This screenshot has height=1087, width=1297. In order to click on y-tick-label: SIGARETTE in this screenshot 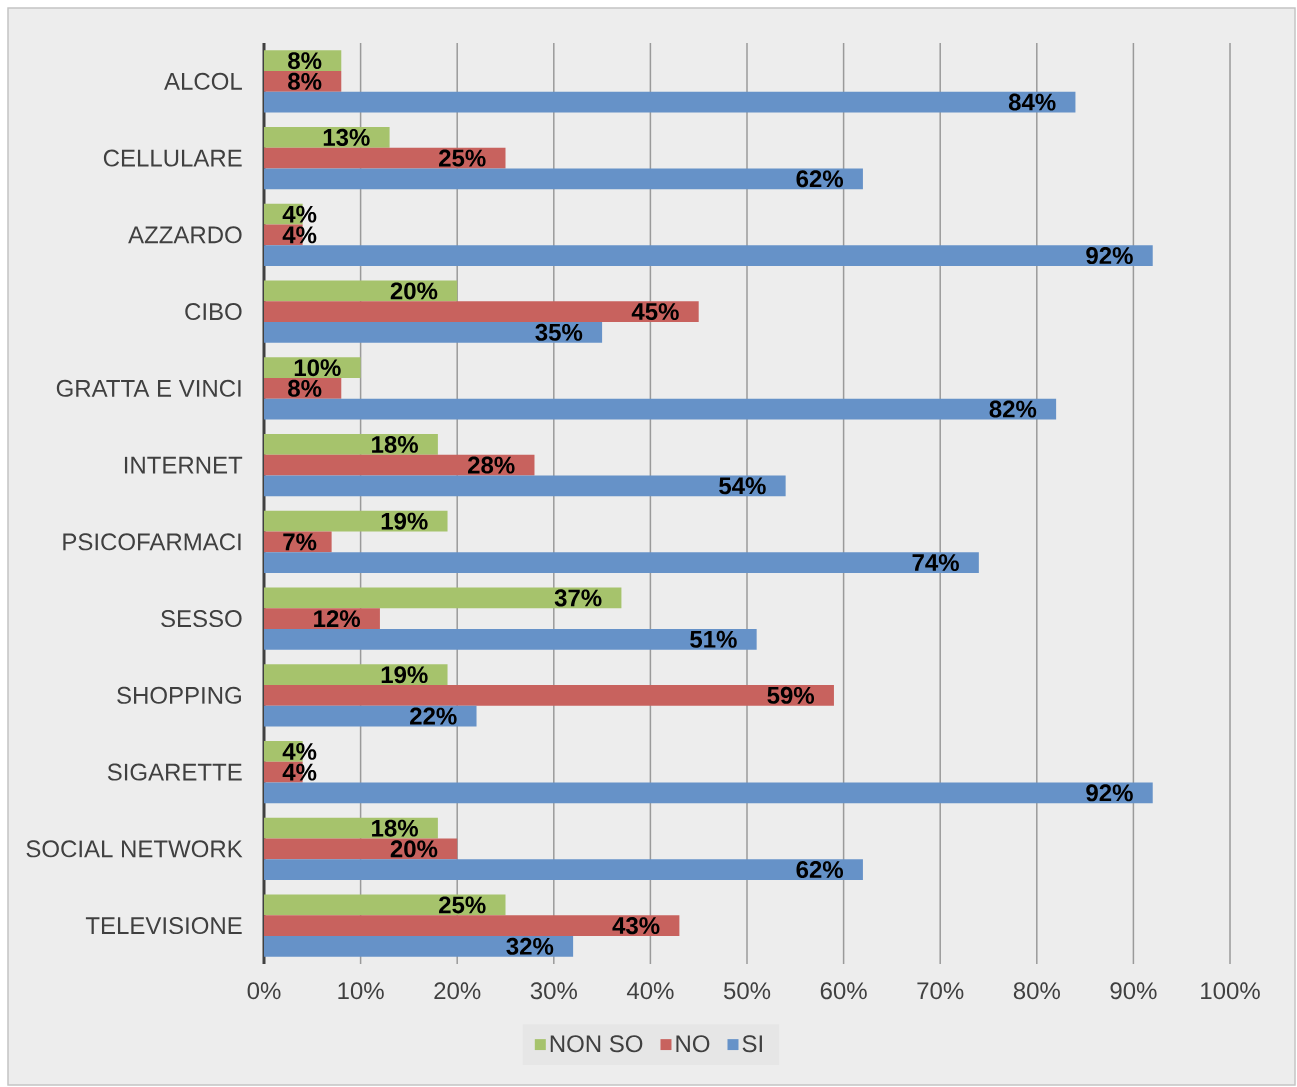, I will do `click(174, 772)`.